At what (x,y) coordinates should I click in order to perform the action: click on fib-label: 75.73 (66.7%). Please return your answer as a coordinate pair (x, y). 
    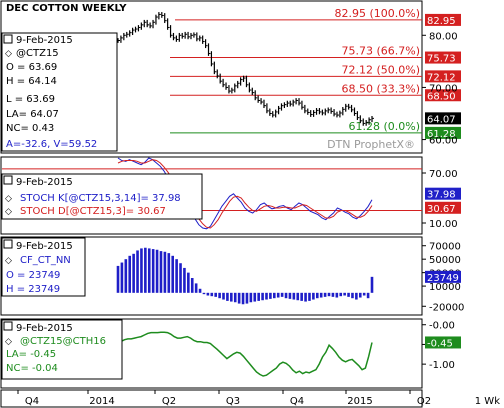
    Looking at the image, I should click on (380, 51).